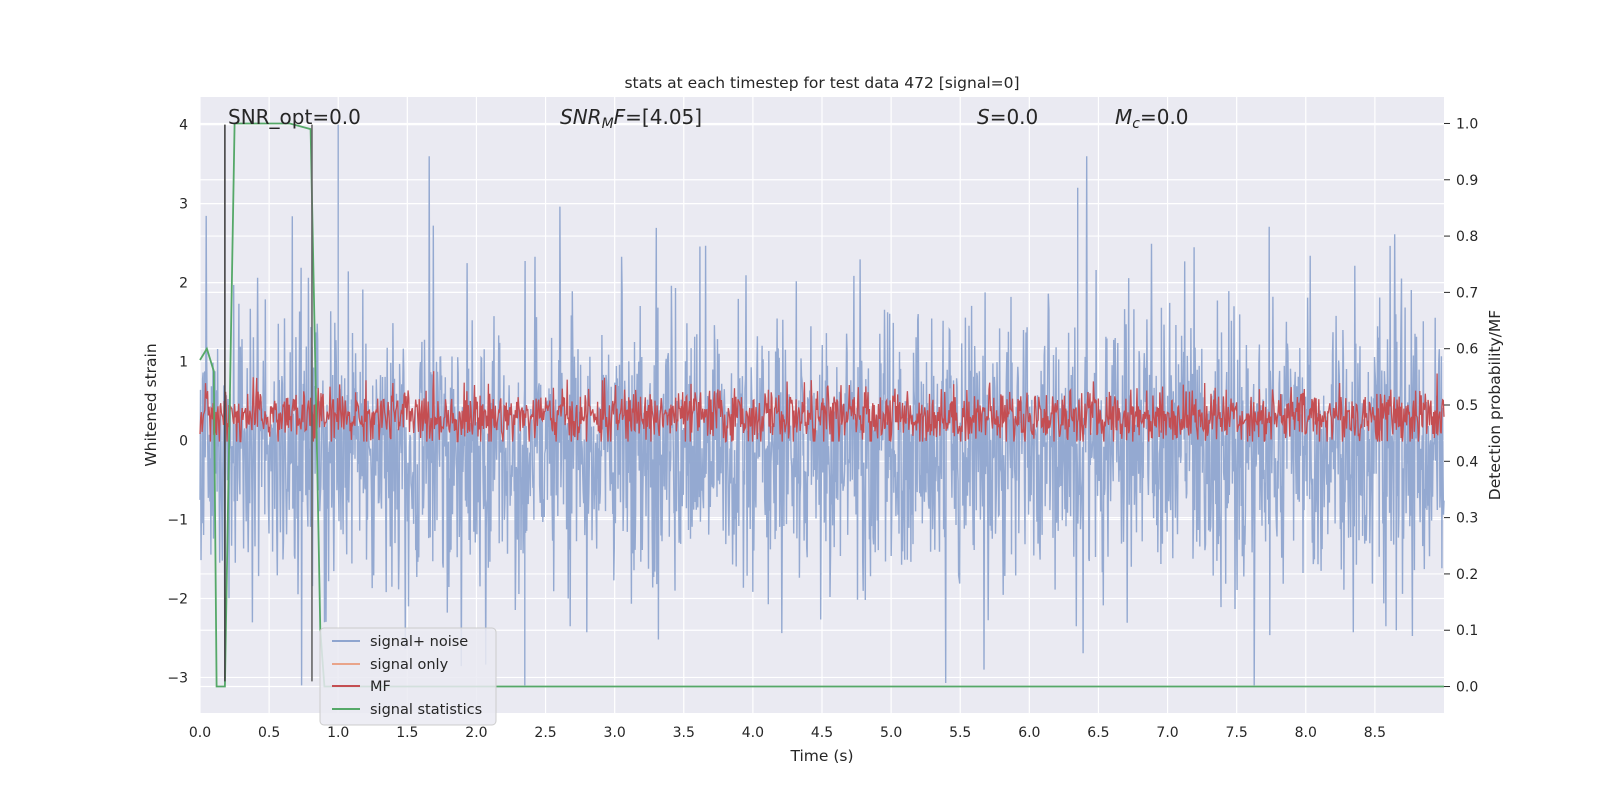  I want to click on mf-line, so click(822, 407).